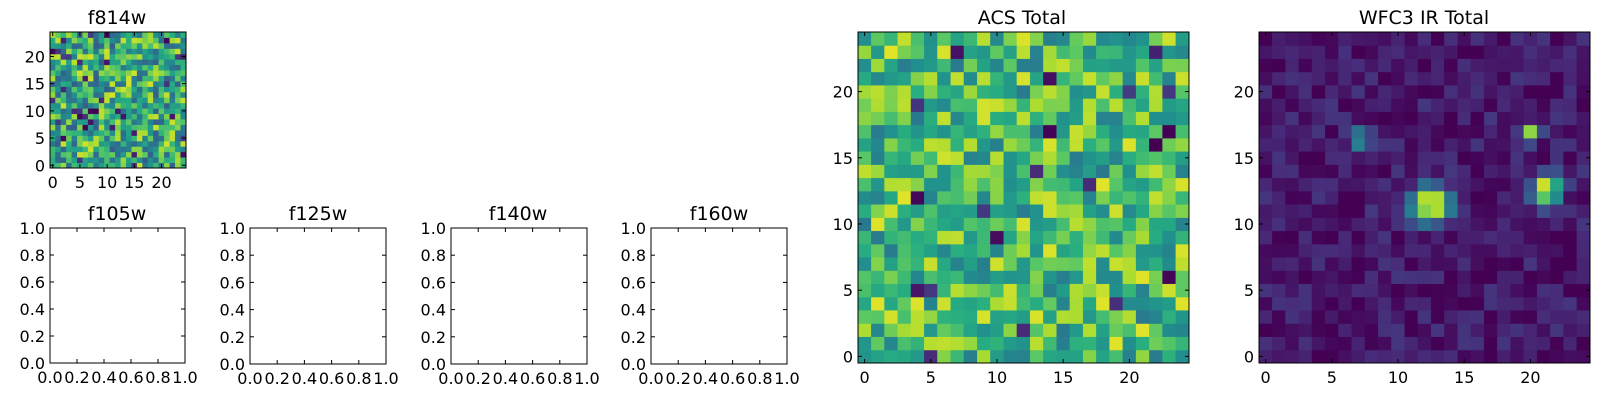  What do you see at coordinates (53, 182) in the screenshot?
I see `x-tick-label: 0` at bounding box center [53, 182].